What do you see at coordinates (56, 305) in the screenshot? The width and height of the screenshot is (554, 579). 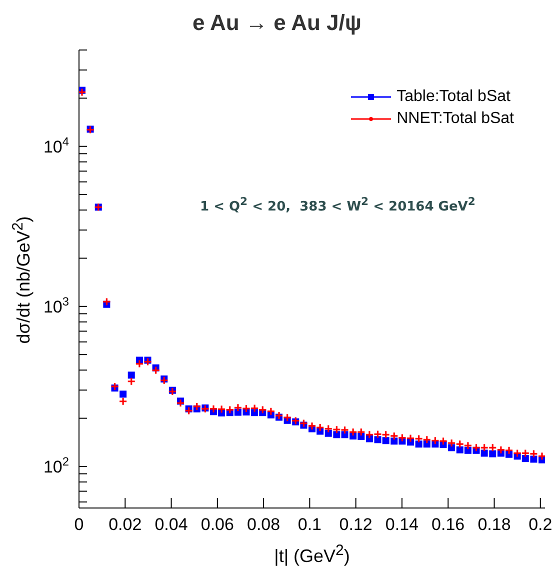 I see `y-tick-label: 10$^{3}$` at bounding box center [56, 305].